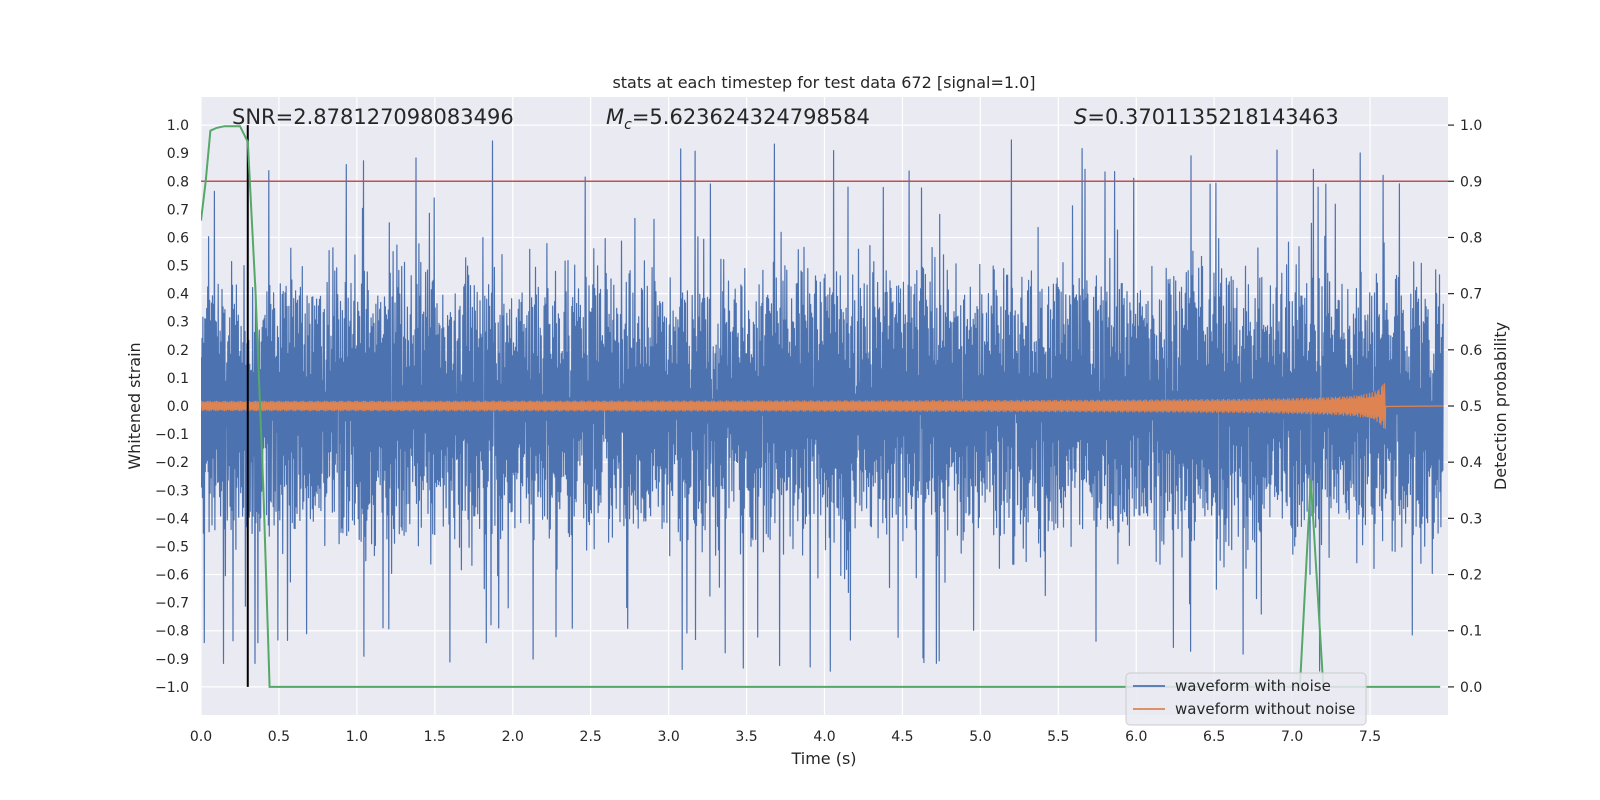  I want to click on legend-label-clean: waveform without noise, so click(1265, 709).